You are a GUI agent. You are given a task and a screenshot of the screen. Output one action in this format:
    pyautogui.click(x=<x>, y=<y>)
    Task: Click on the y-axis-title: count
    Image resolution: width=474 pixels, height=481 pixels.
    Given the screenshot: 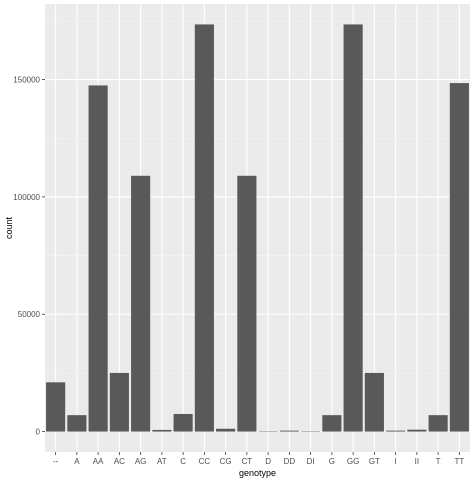 What is the action you would take?
    pyautogui.click(x=9, y=227)
    